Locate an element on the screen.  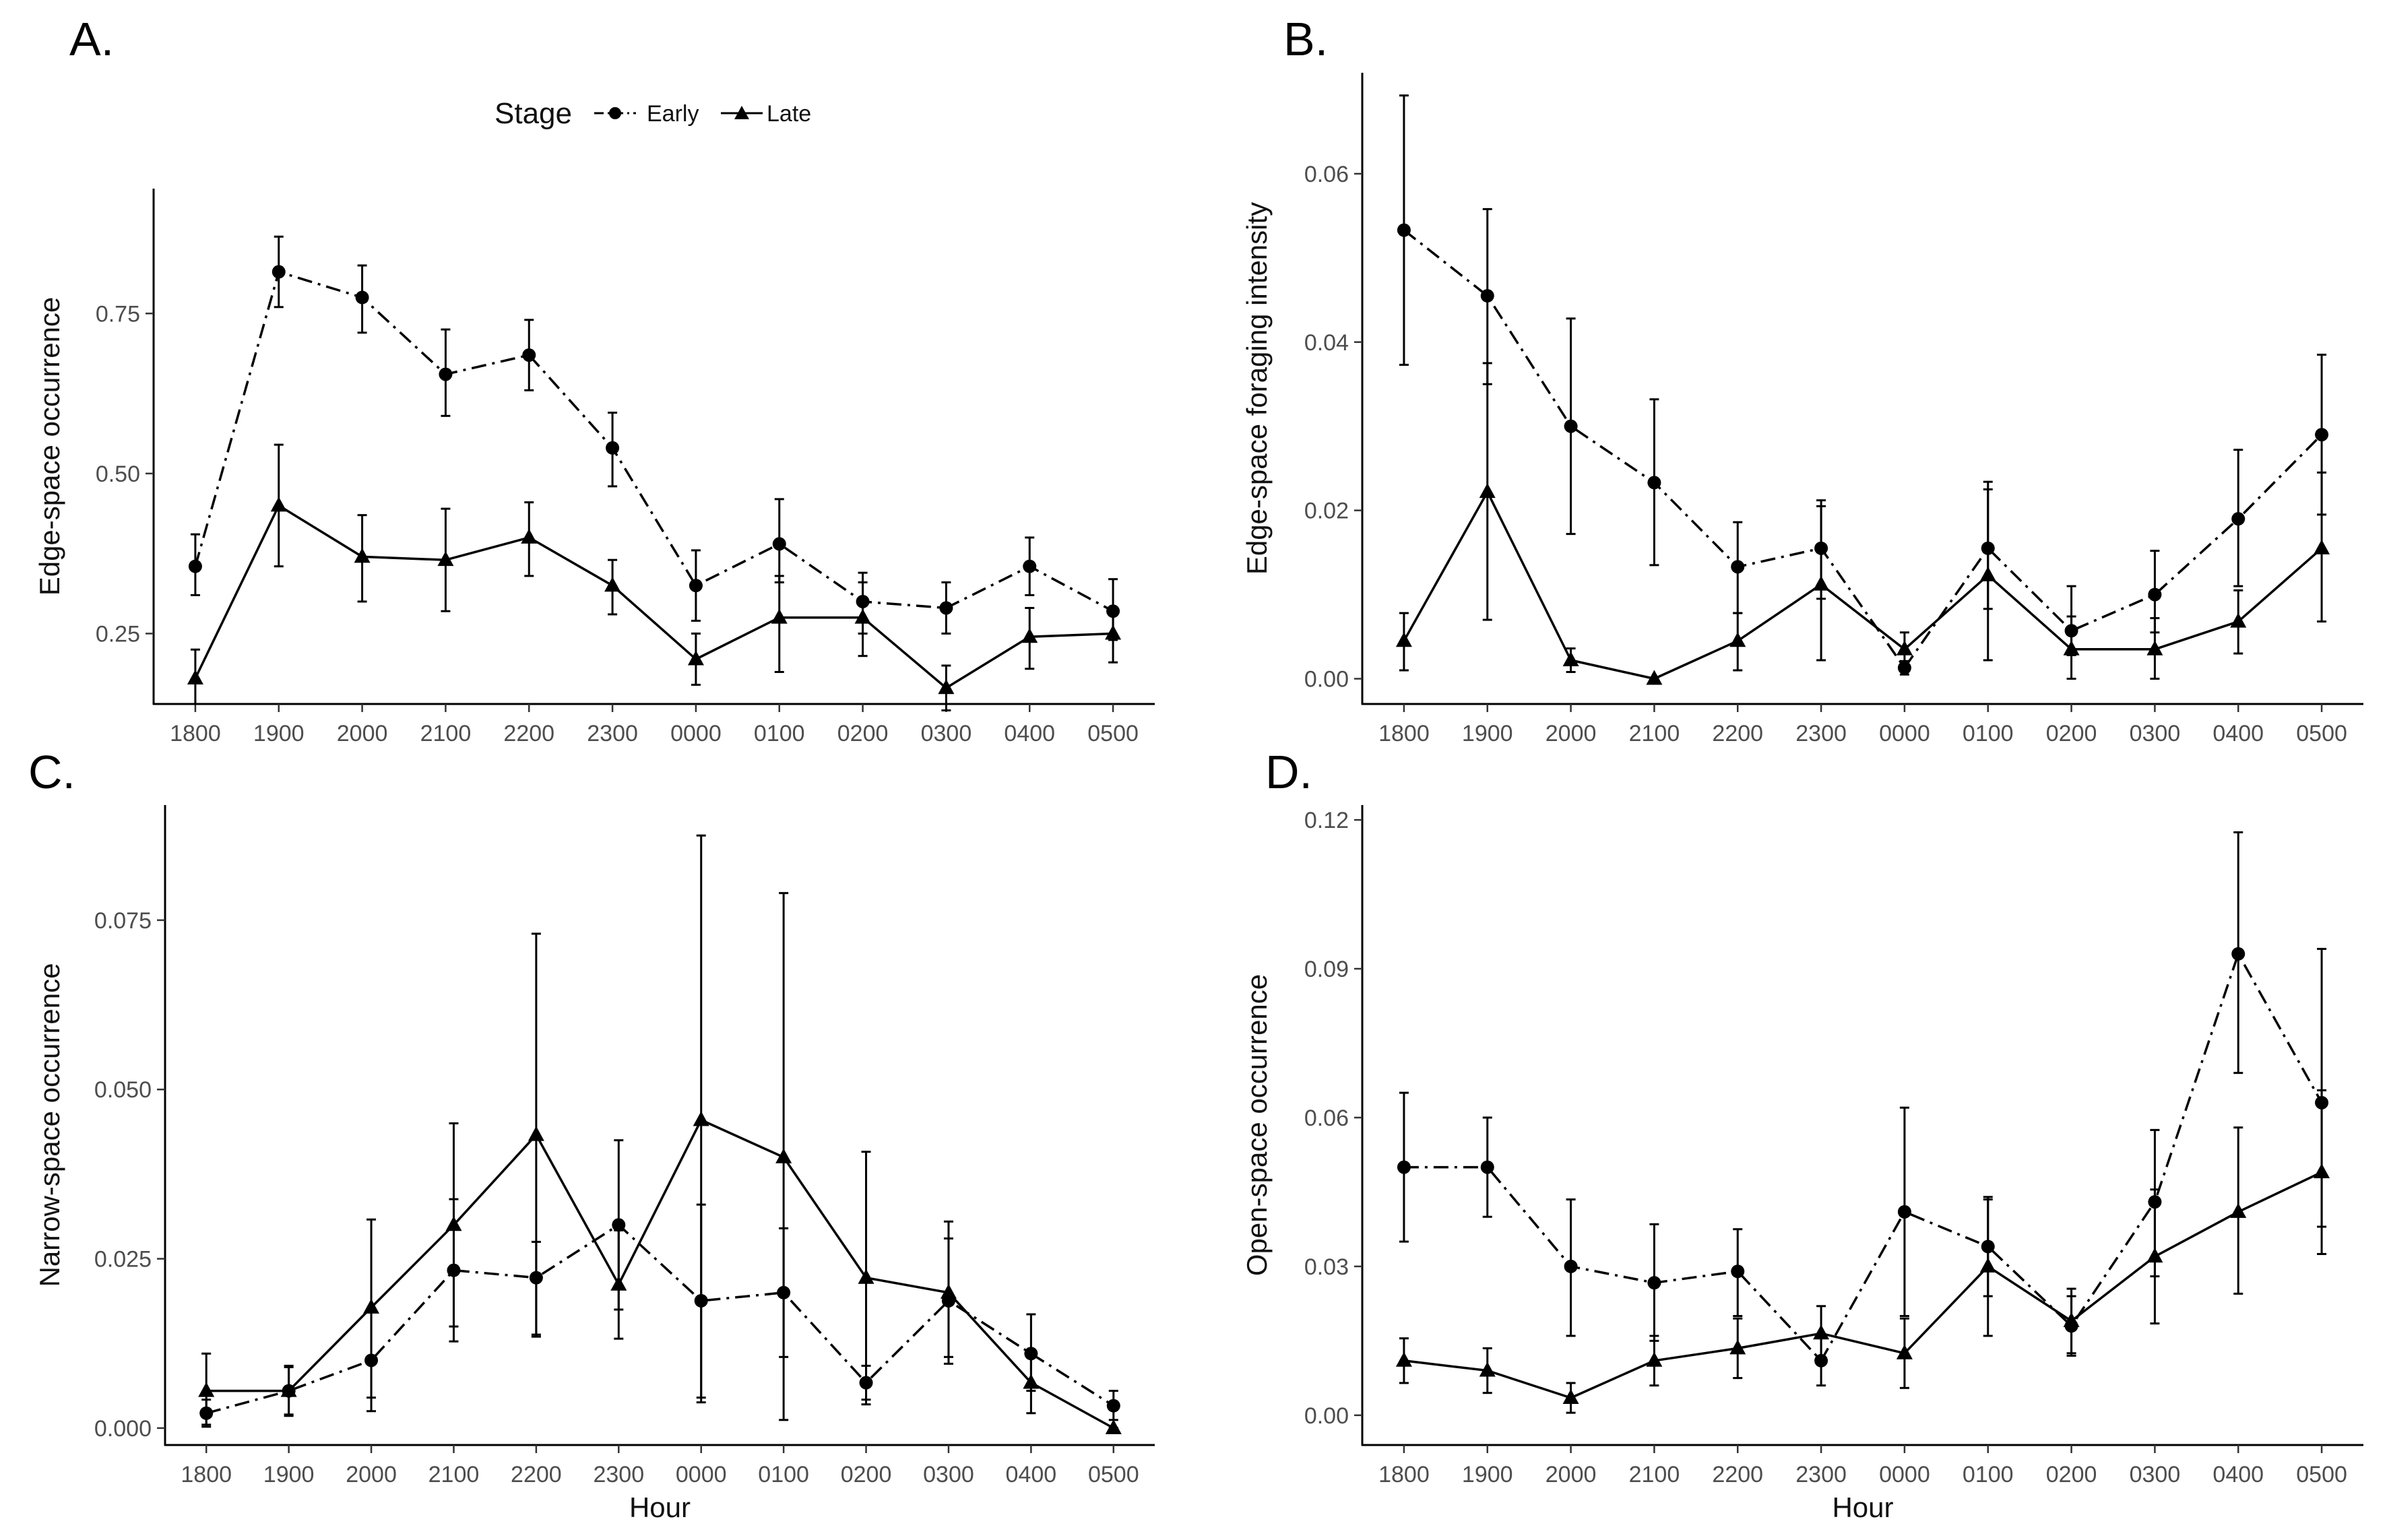
y-tick-label: 0.75 is located at coordinates (118, 314).